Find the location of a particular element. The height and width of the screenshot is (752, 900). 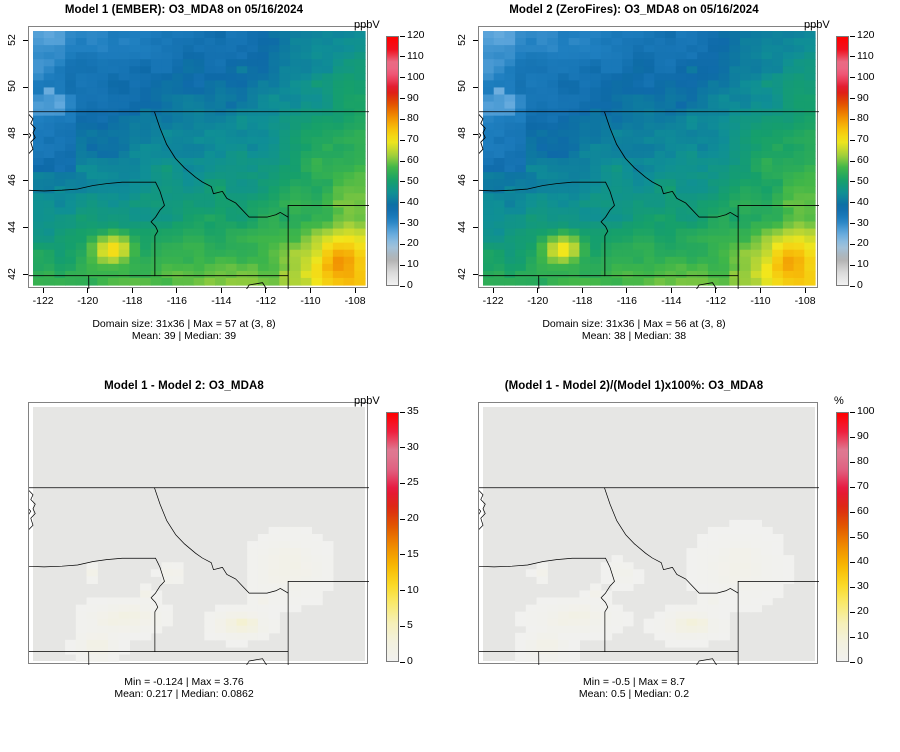

raster-layer-absolute-difference is located at coordinates (199, 536).